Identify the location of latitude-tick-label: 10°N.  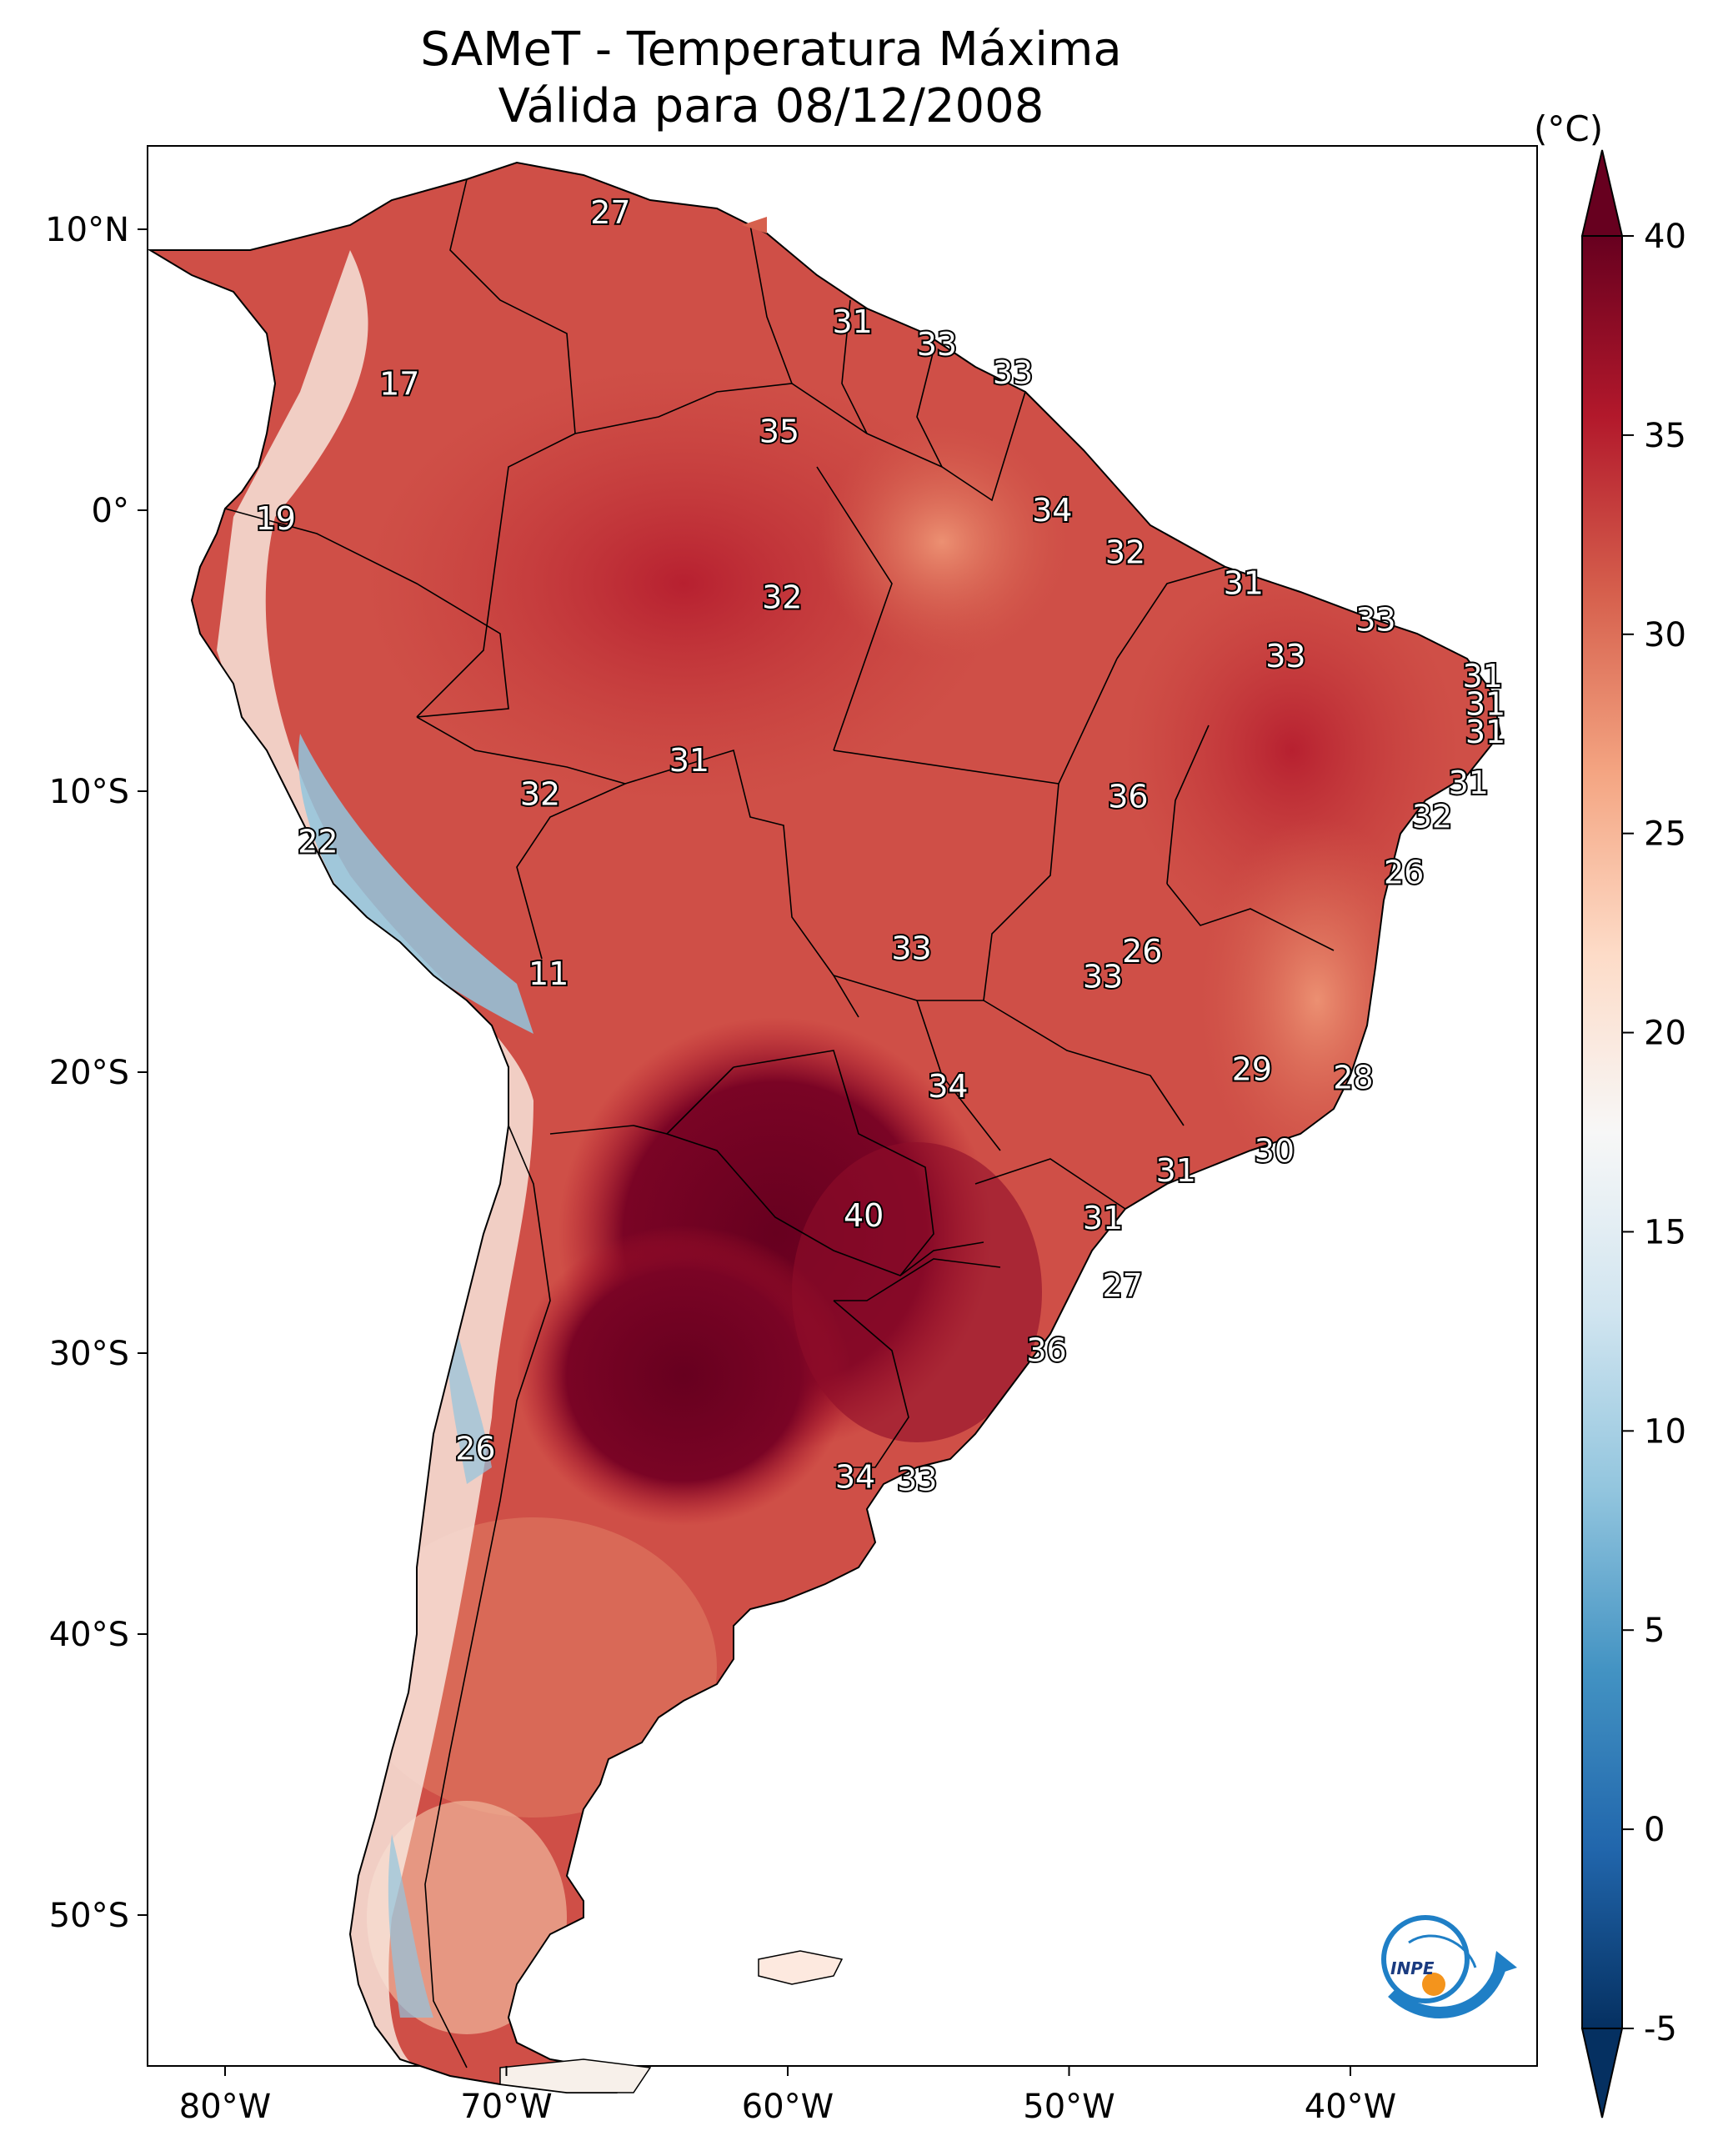
(87, 230).